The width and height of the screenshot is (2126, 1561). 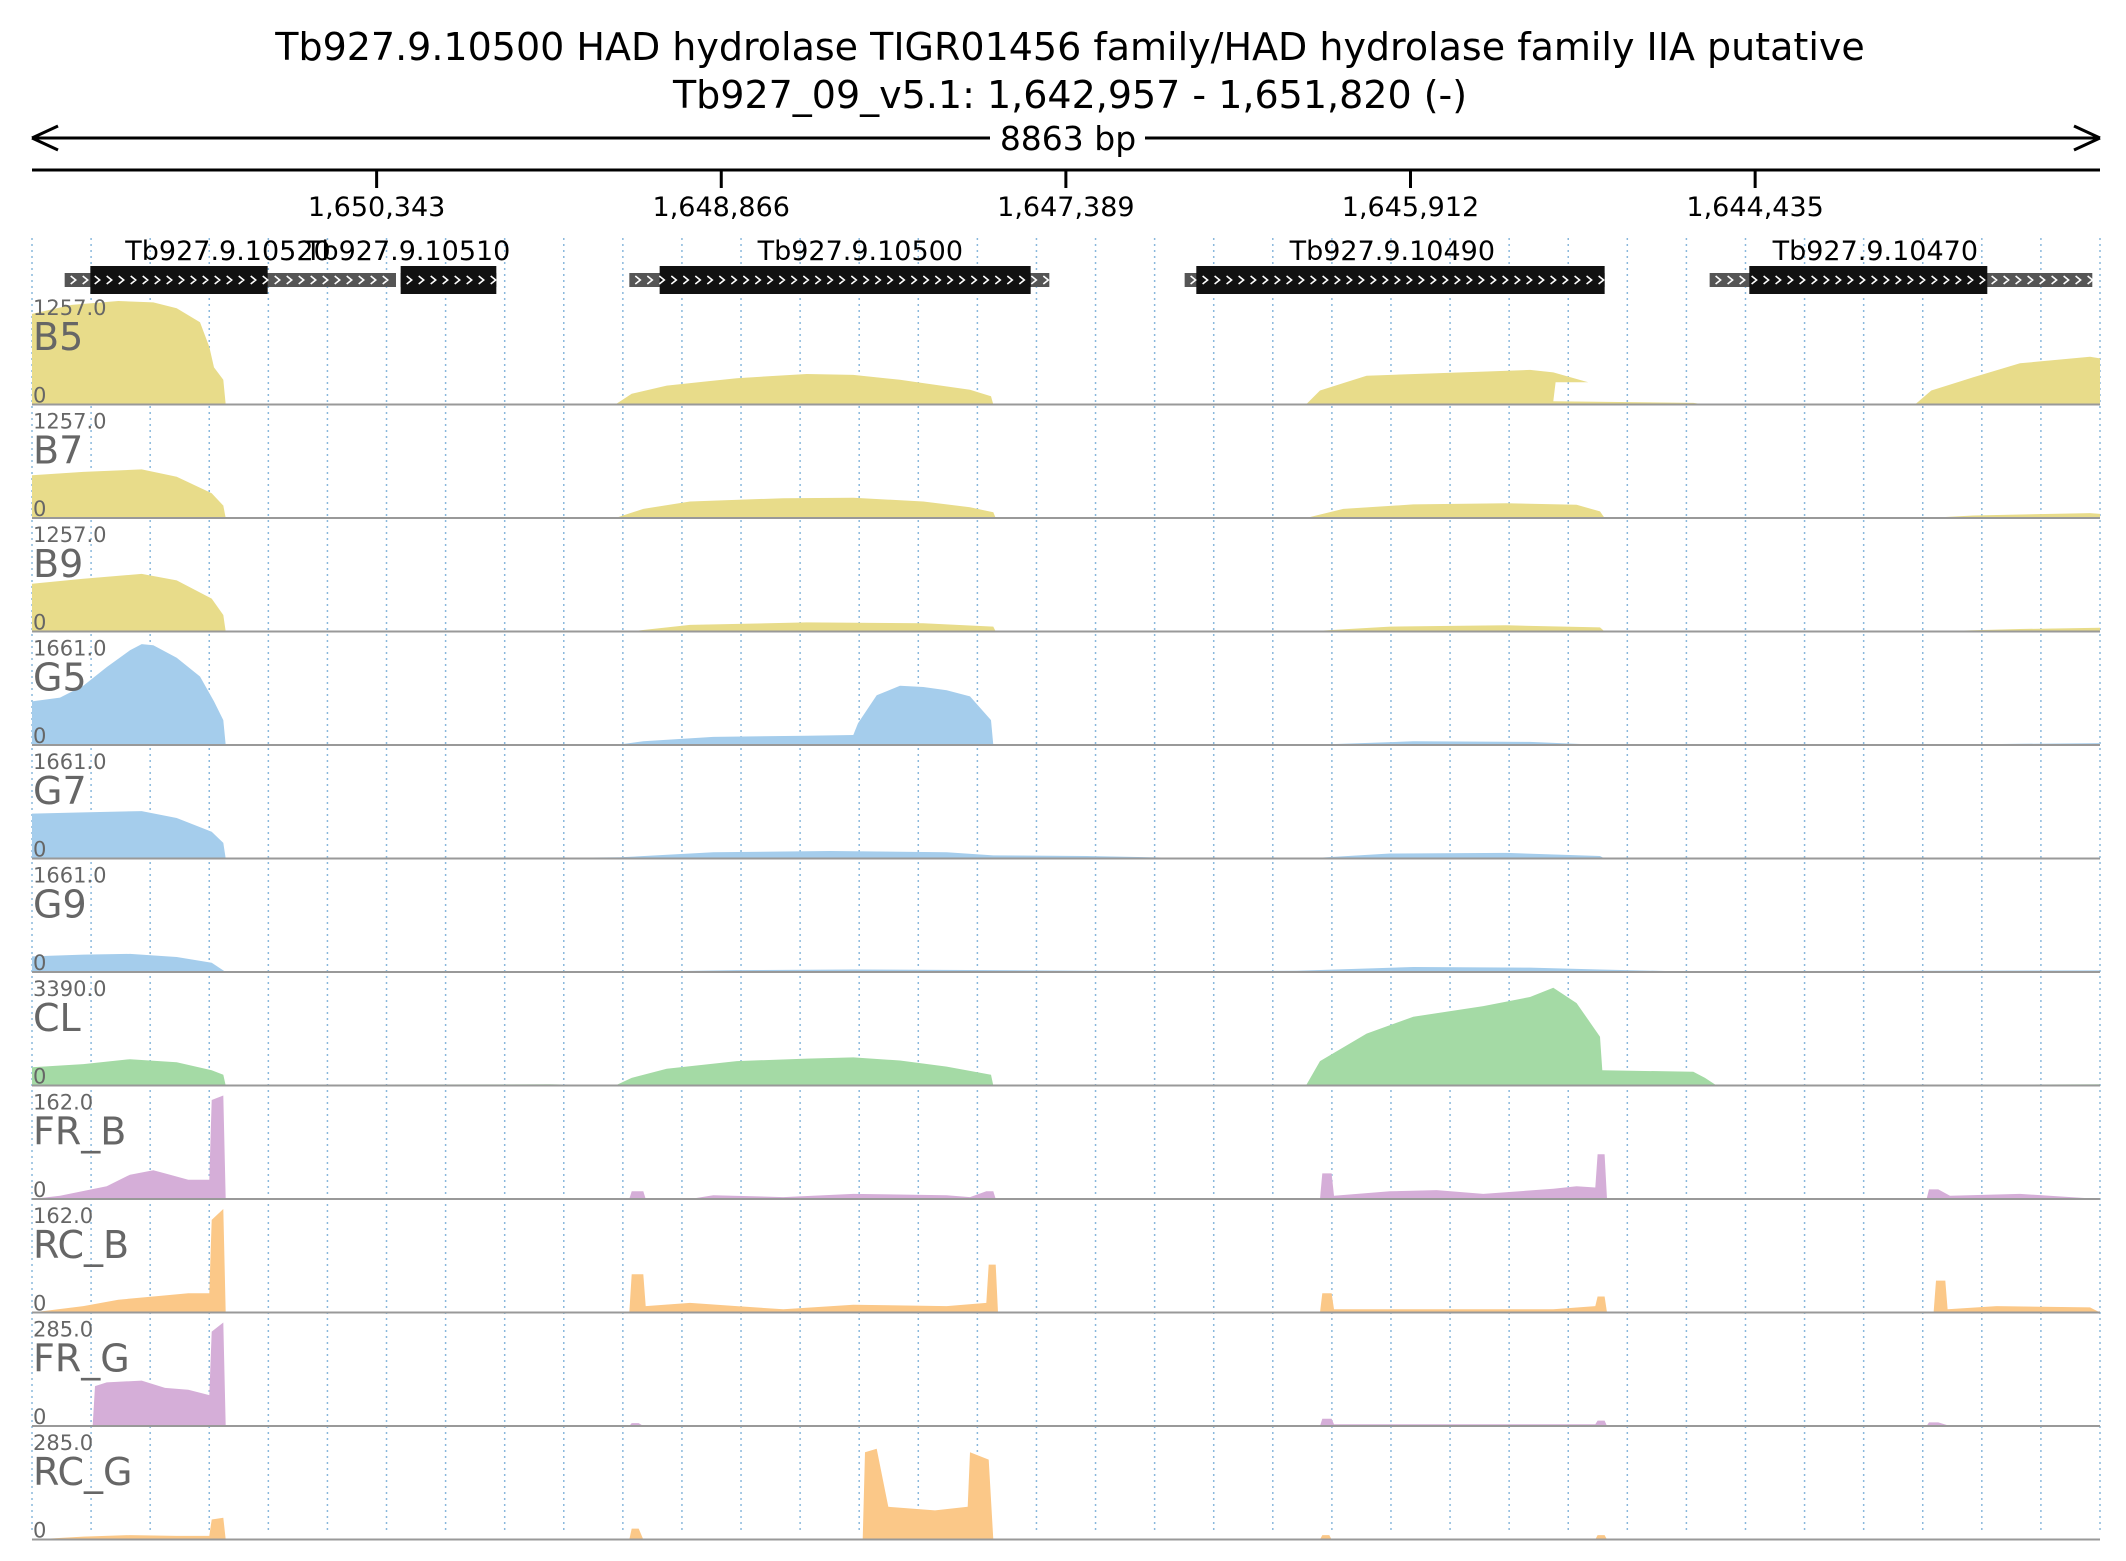 I want to click on gene-model: Tb927.9.10500, so click(x=839, y=265).